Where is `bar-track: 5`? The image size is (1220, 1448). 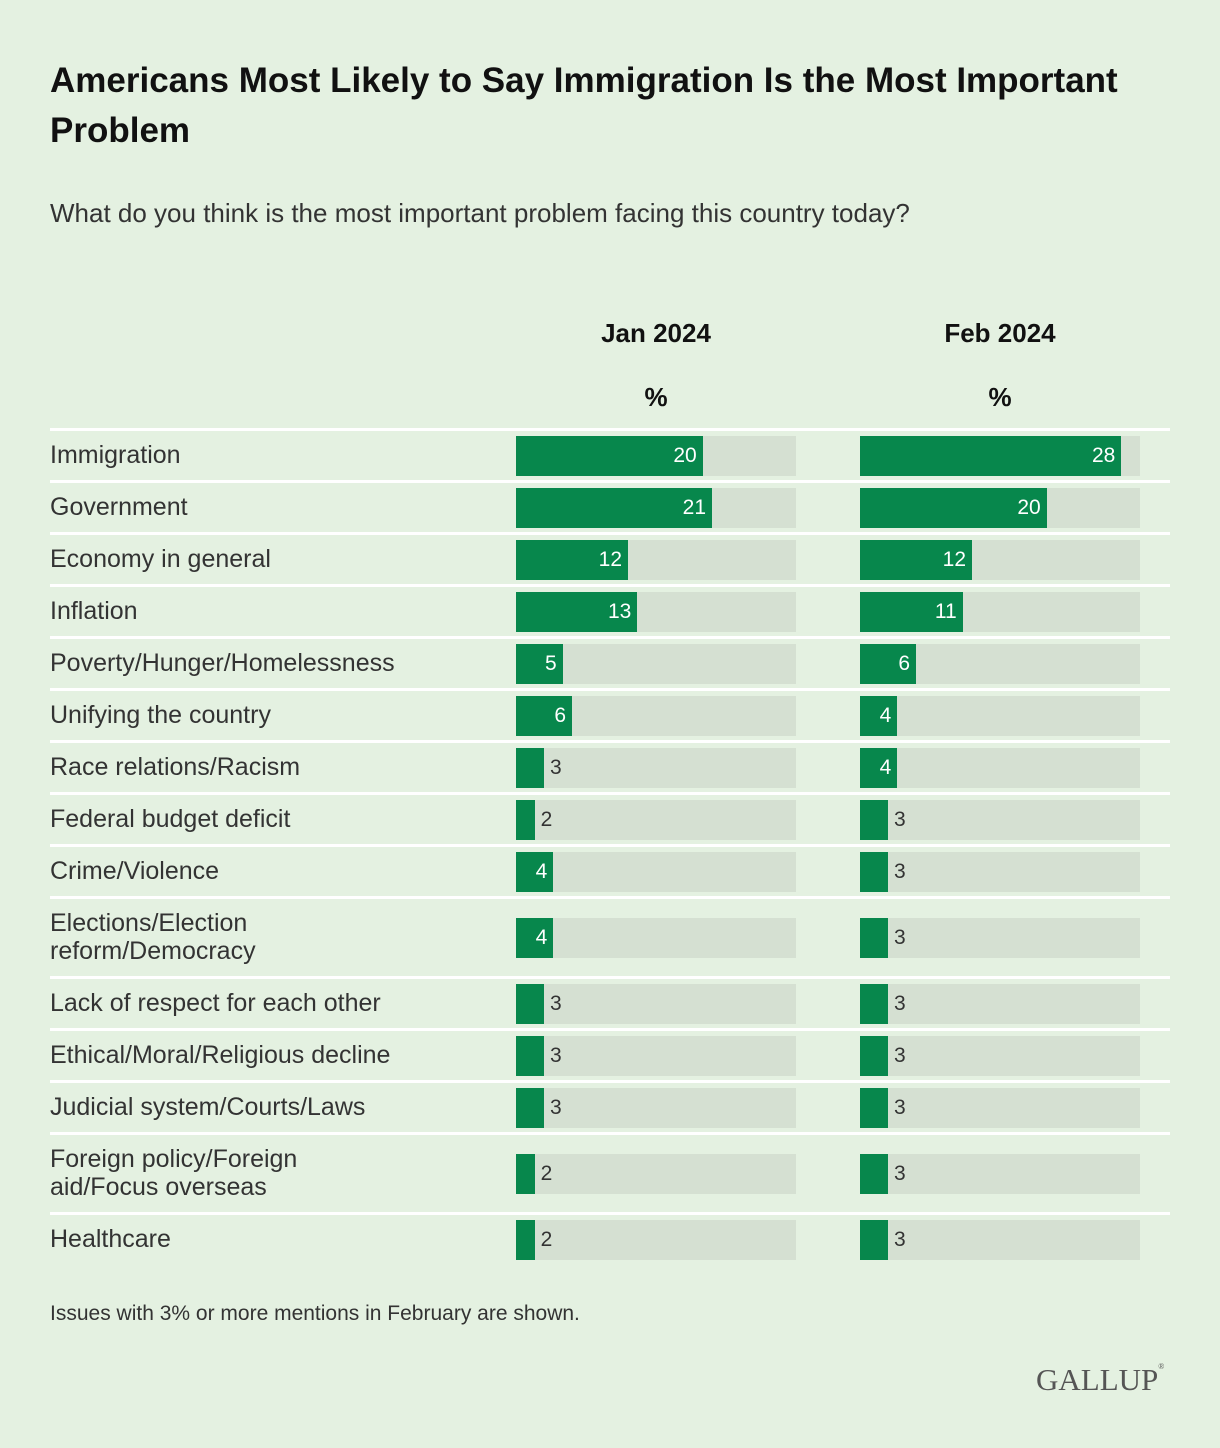
bar-track: 5 is located at coordinates (656, 663).